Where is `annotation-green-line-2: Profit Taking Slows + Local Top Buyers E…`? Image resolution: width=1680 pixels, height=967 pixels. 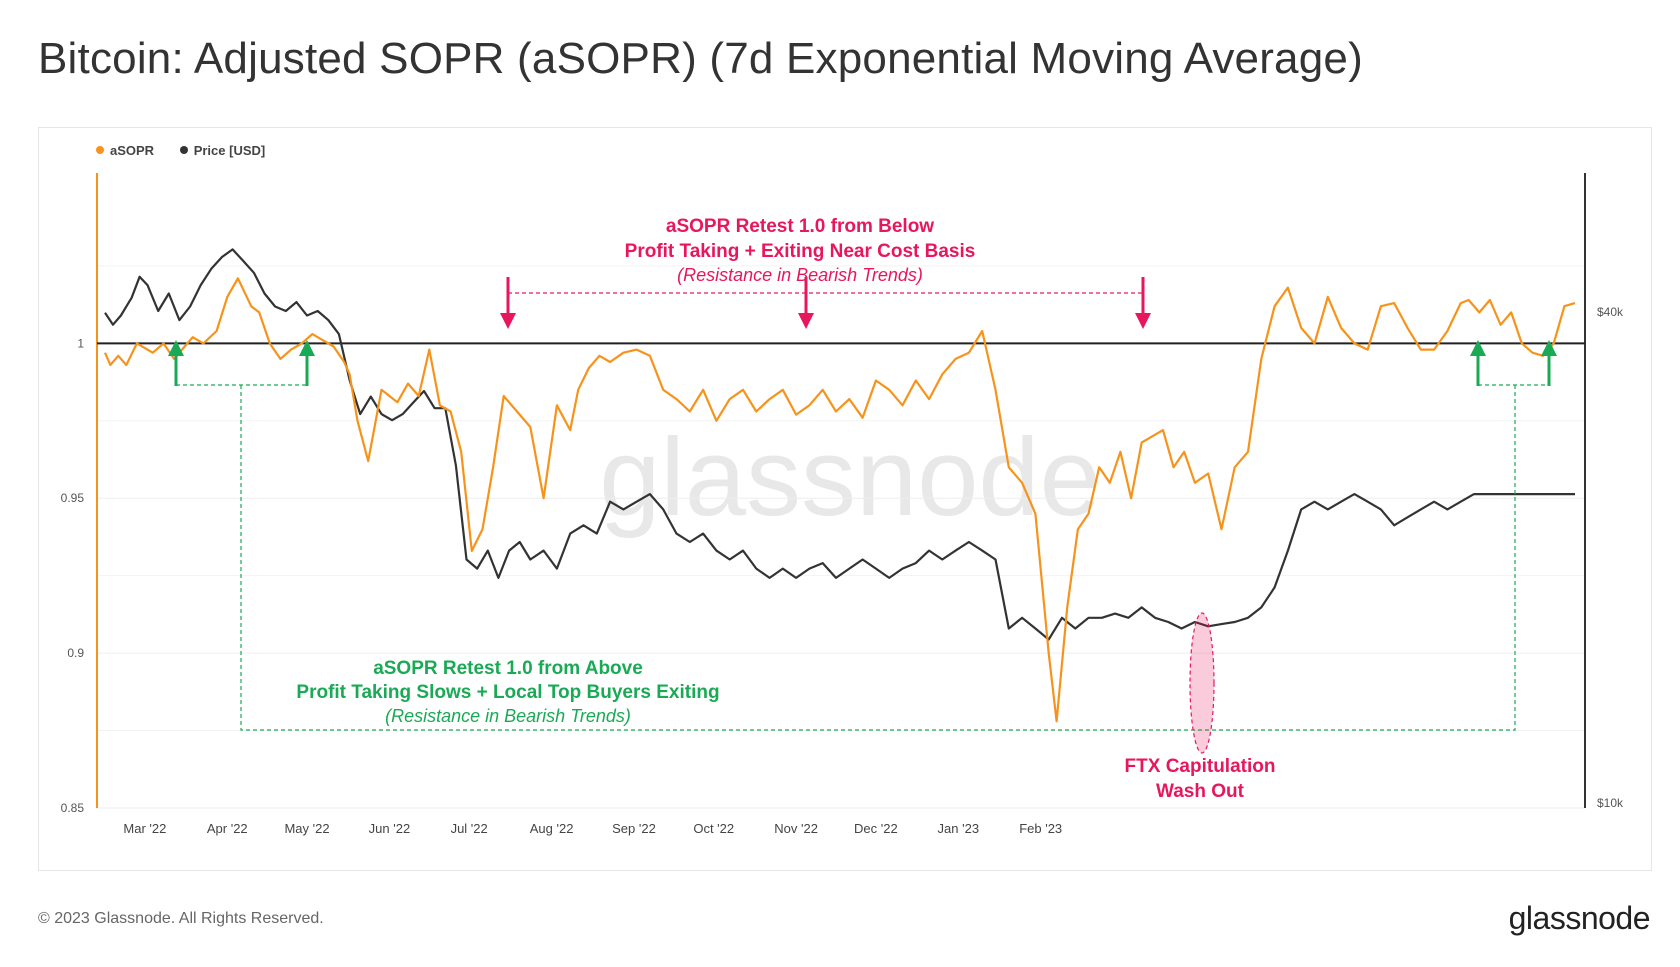
annotation-green-line-2: Profit Taking Slows + Local Top Buyers E… is located at coordinates (507, 692).